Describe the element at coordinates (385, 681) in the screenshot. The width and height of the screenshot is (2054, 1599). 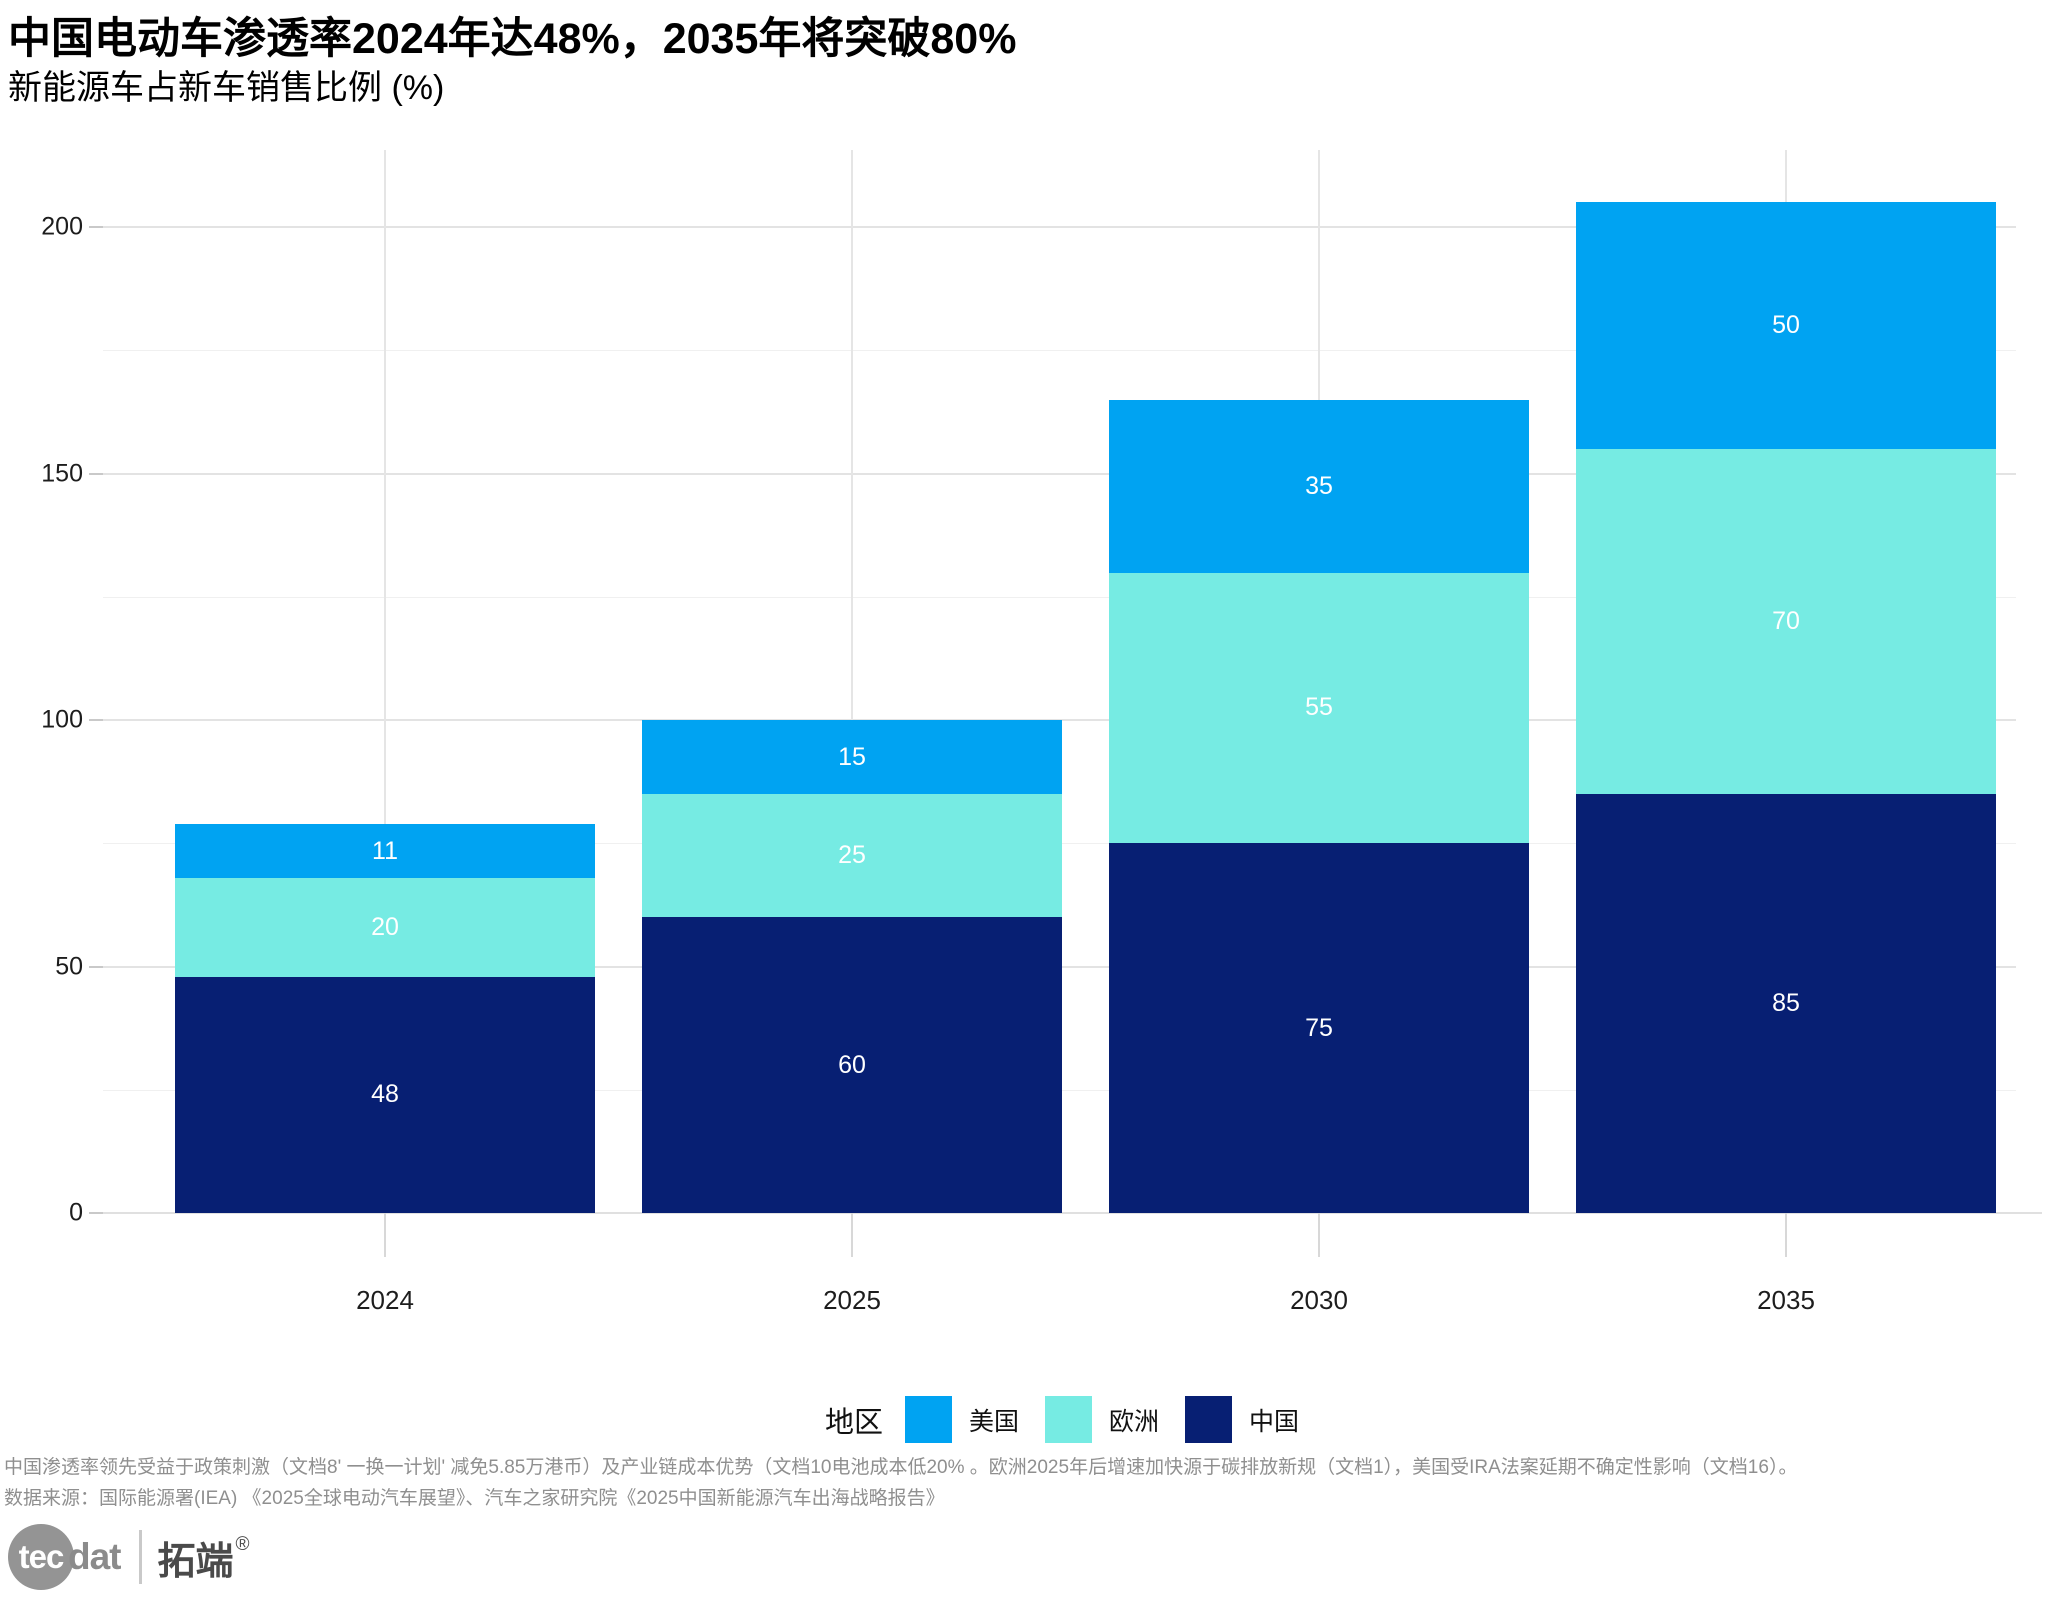
I see `gridline-vertical-2024` at that location.